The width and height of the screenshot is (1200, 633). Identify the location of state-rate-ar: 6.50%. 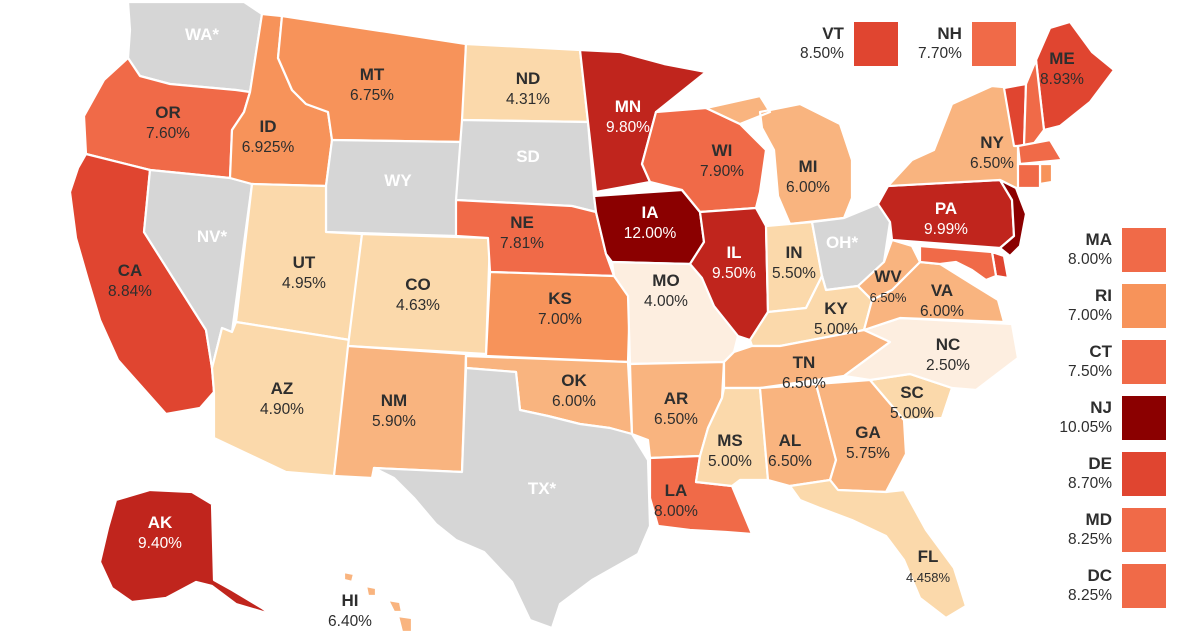
(676, 419).